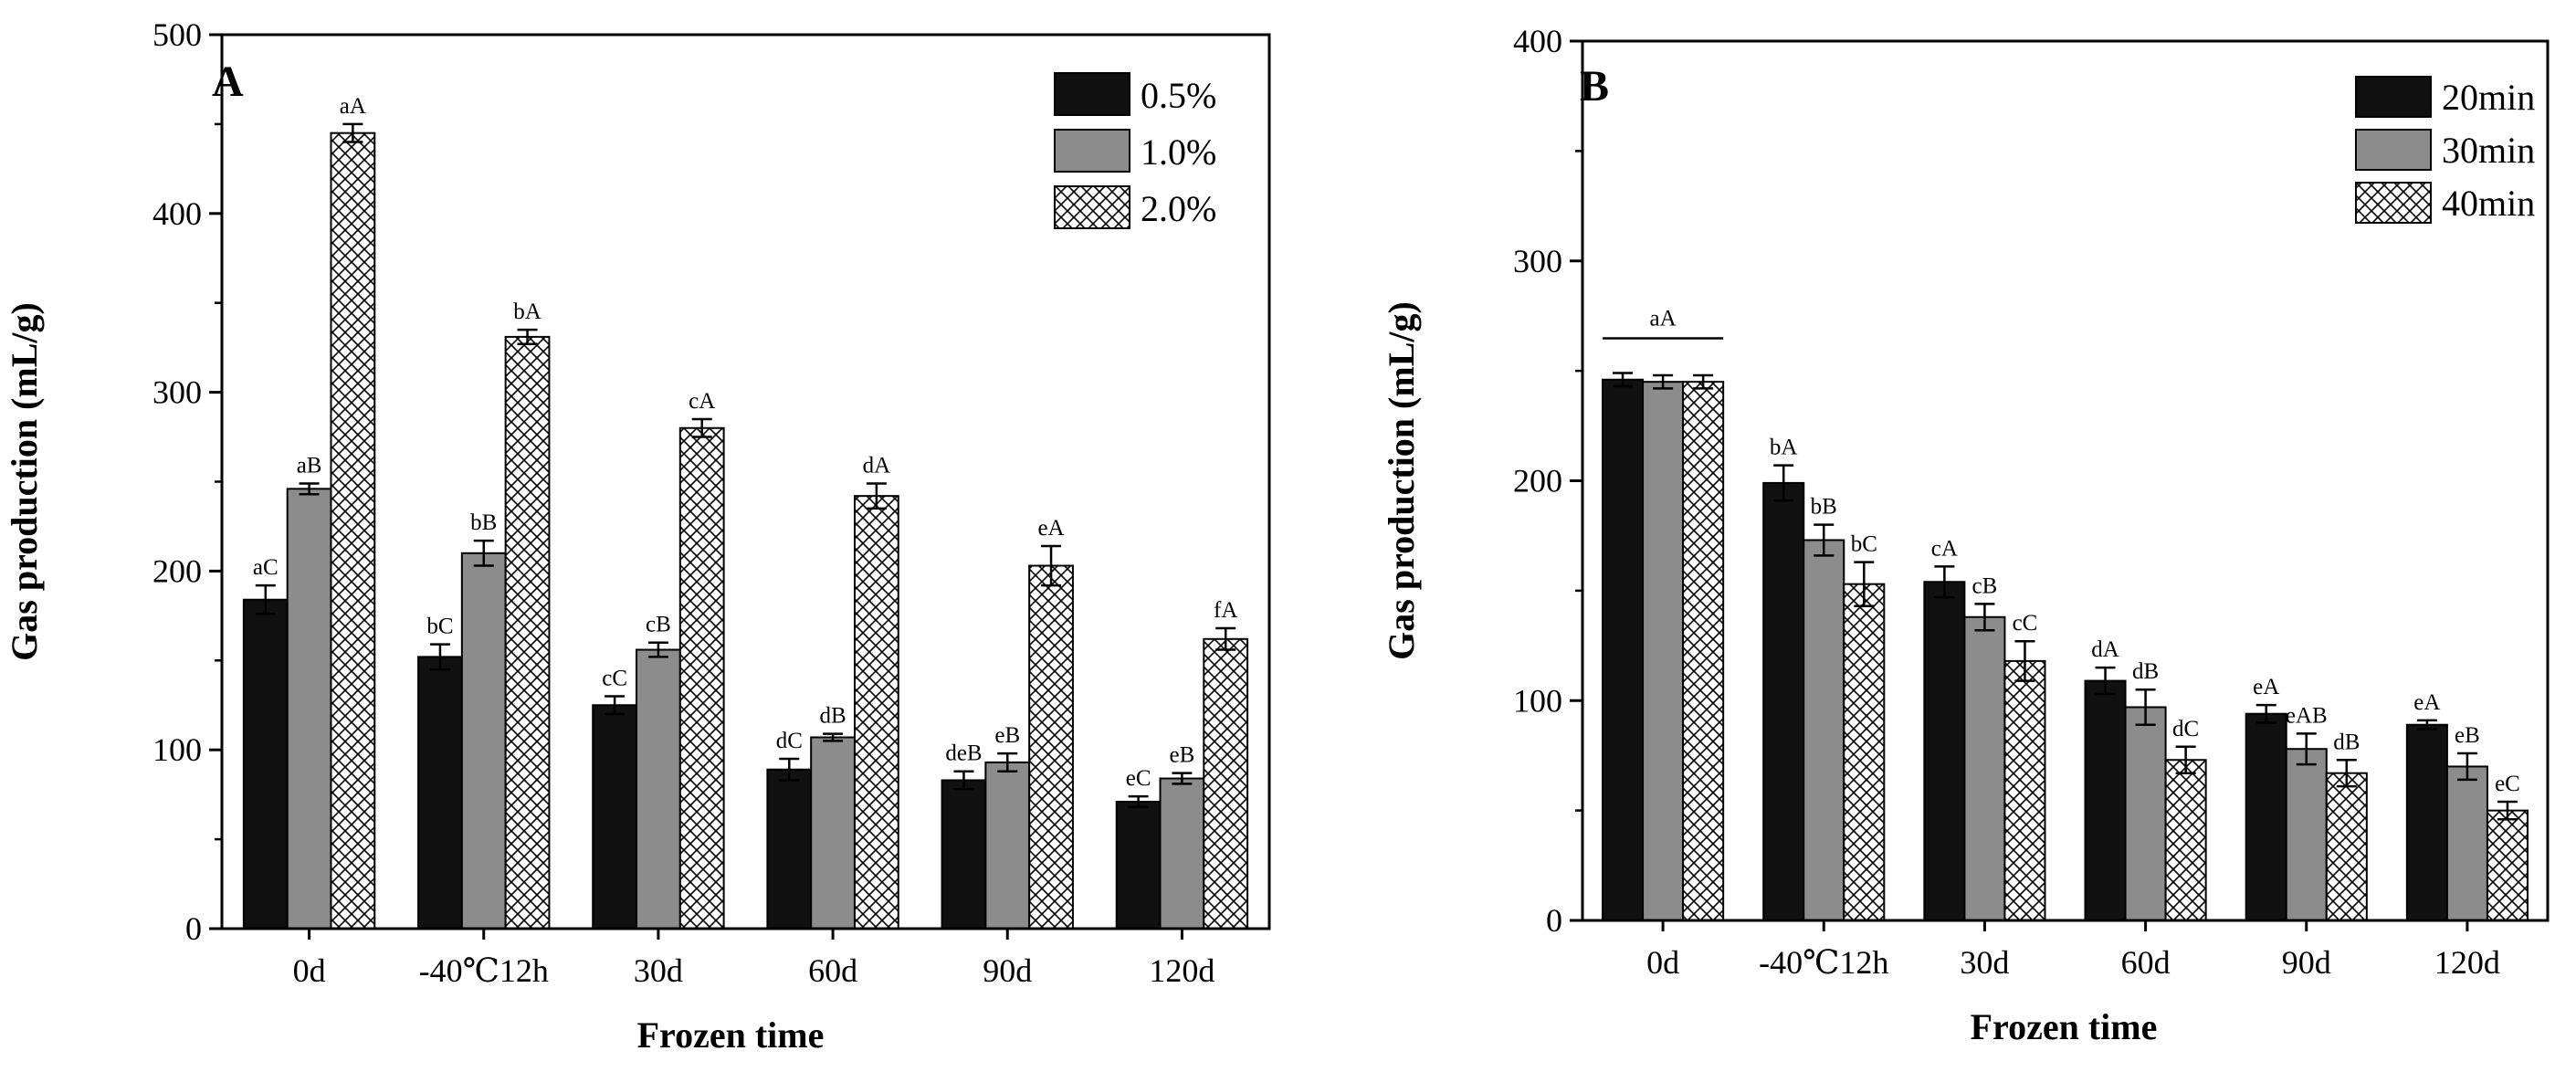 This screenshot has height=1072, width=2576. Describe the element at coordinates (2488, 97) in the screenshot. I see `legend-label: 20min` at that location.